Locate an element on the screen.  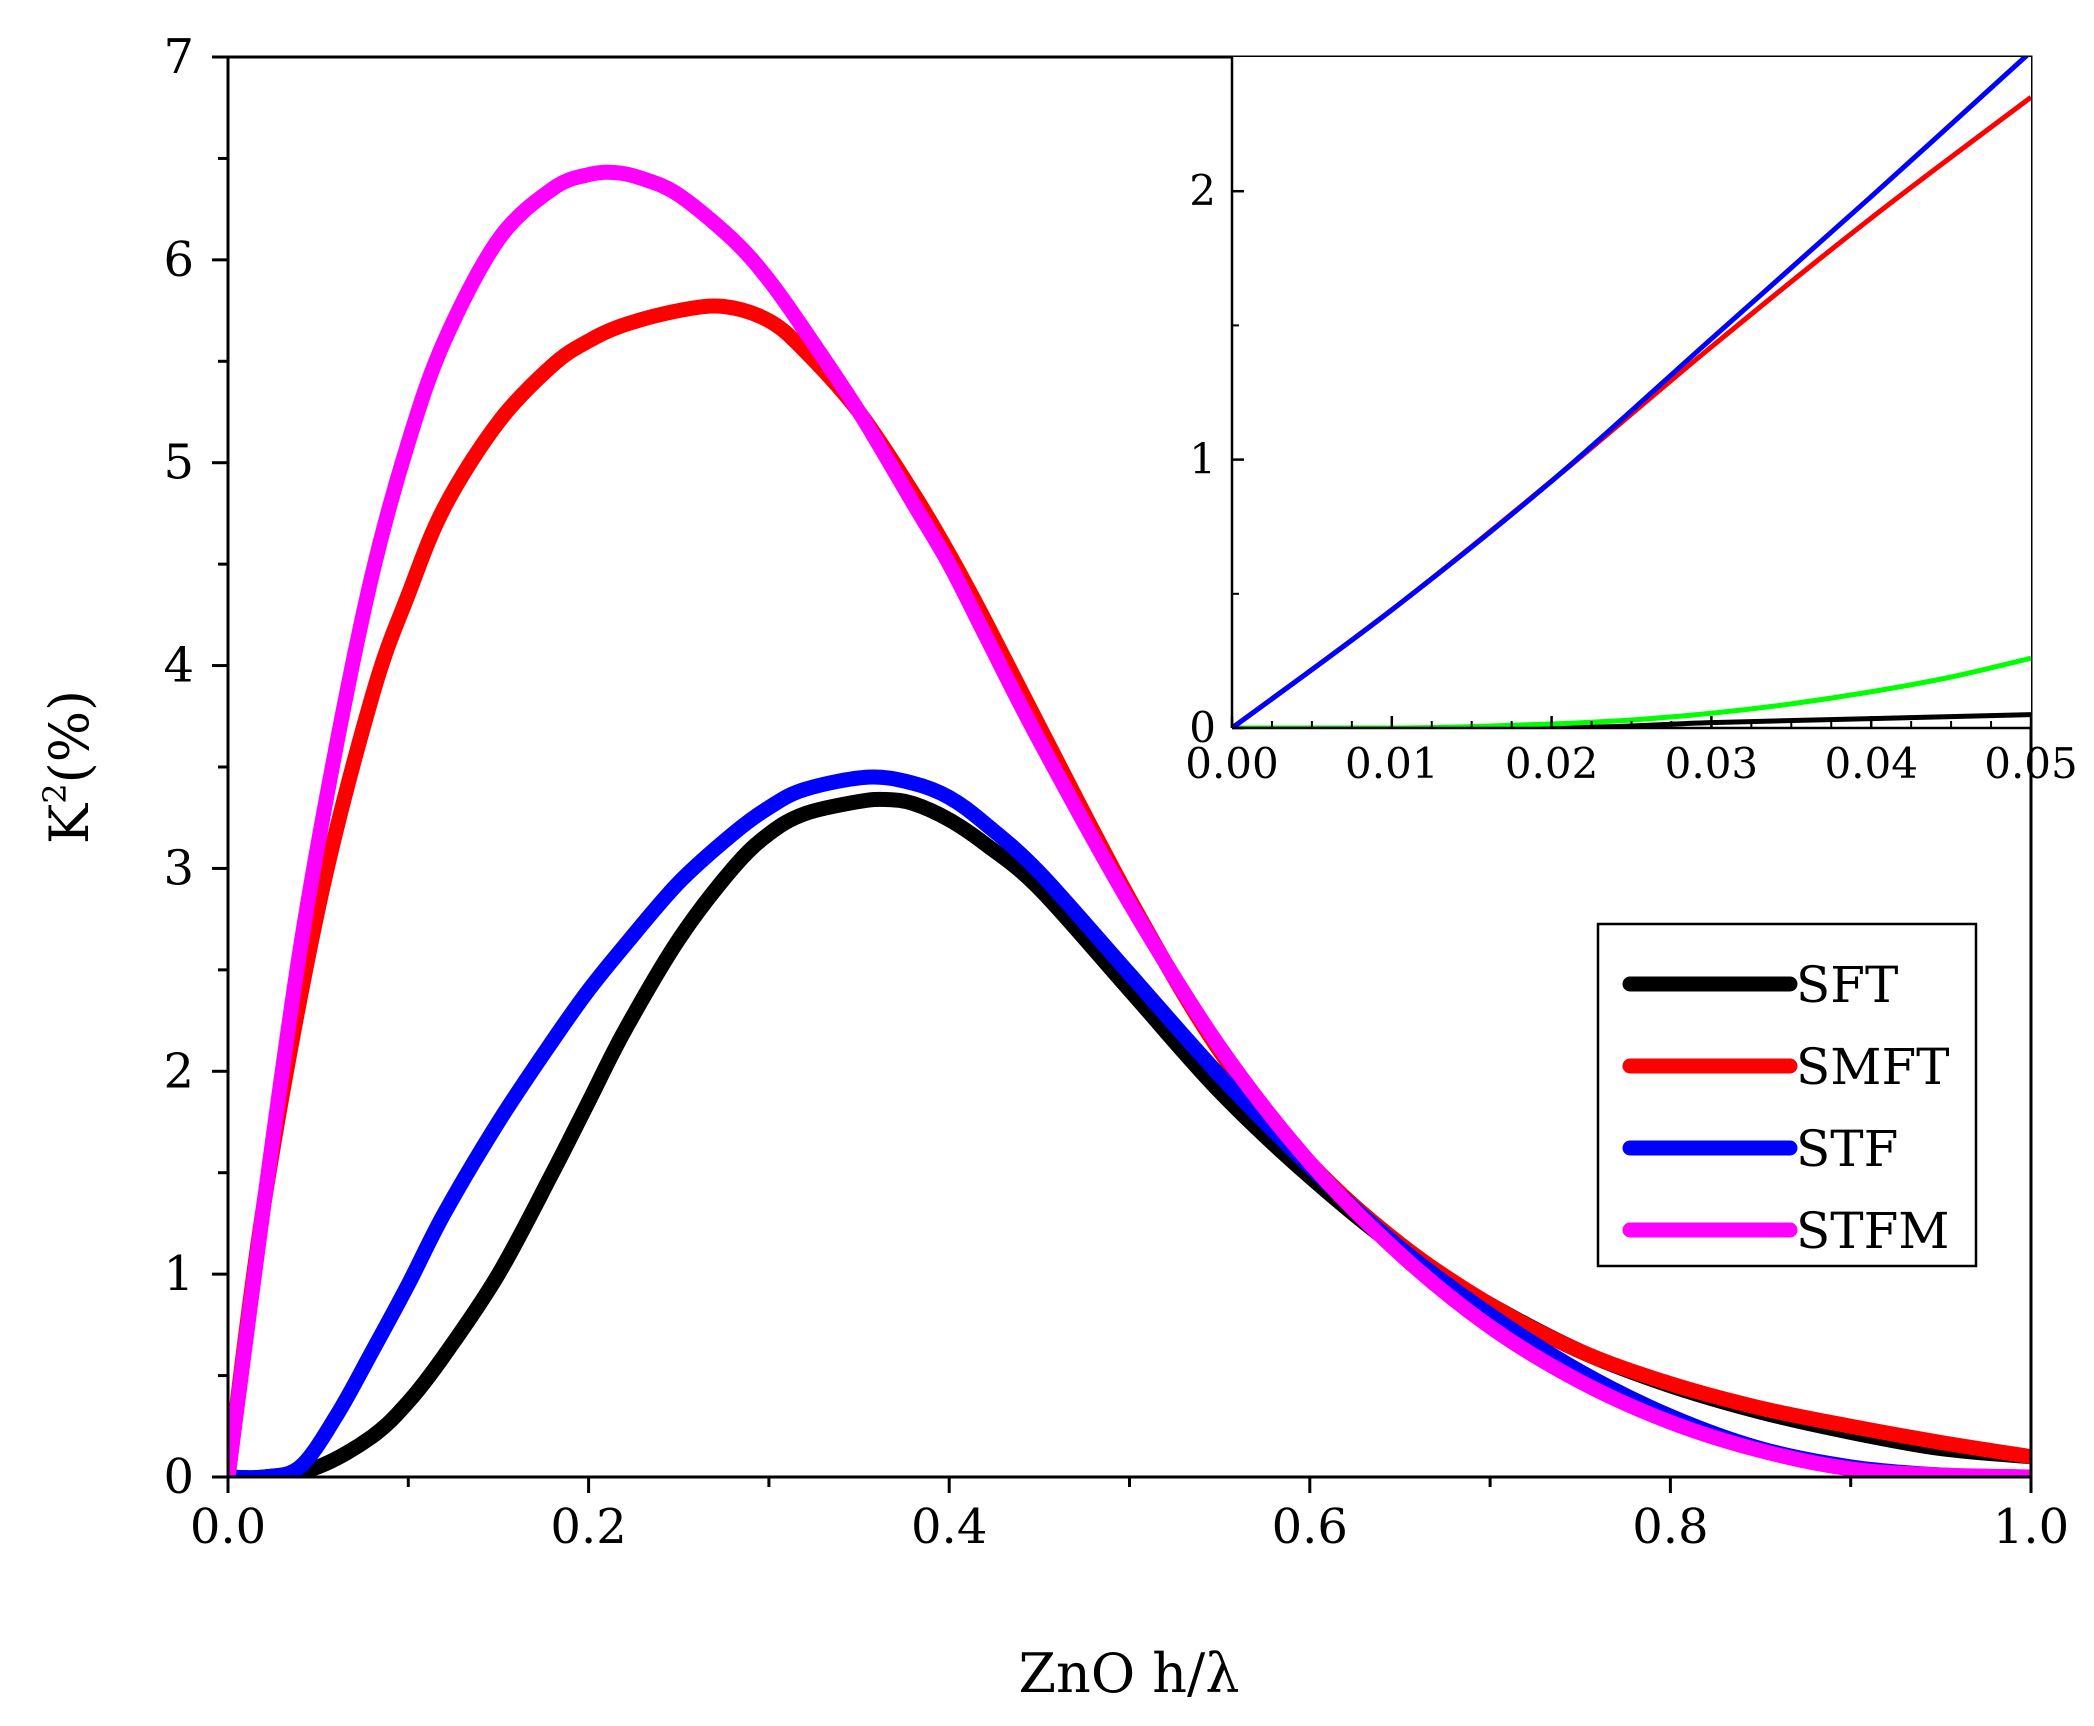
inset-background is located at coordinates (1631, 392).